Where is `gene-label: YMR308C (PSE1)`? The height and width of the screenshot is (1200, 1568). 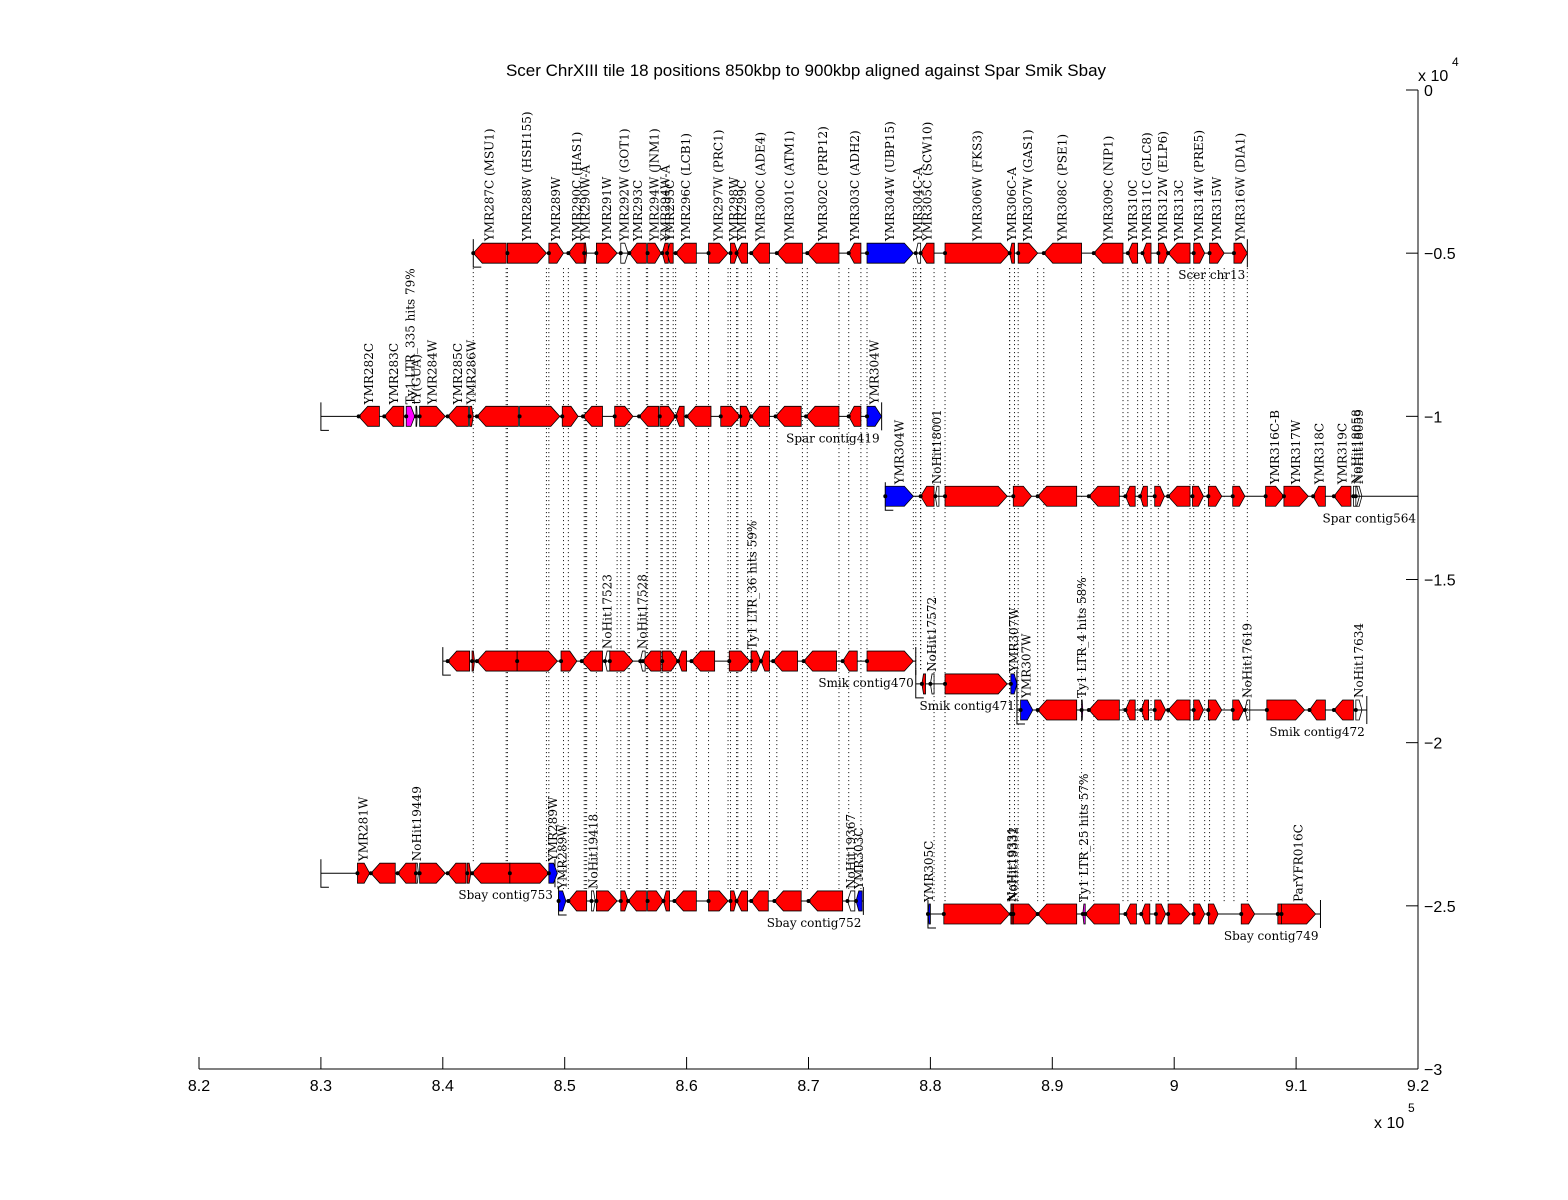 gene-label: YMR308C (PSE1) is located at coordinates (1063, 188).